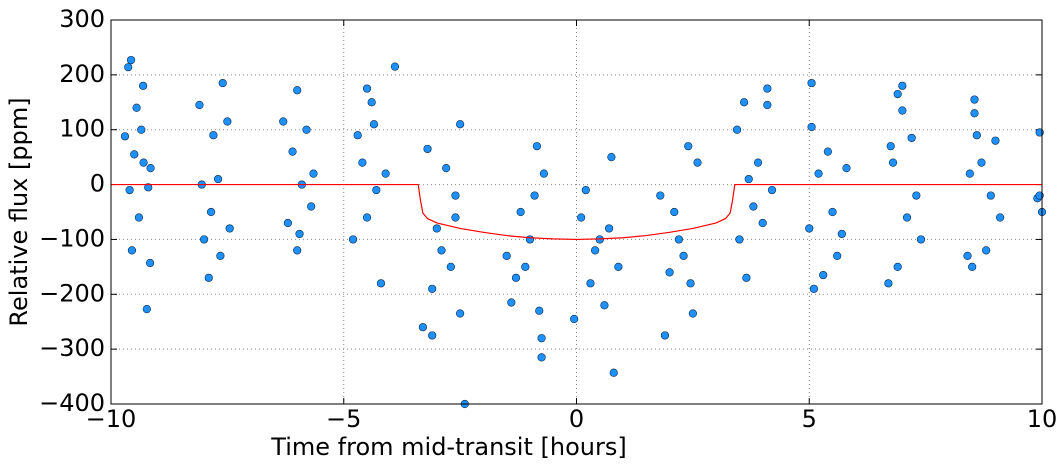  What do you see at coordinates (72, 403) in the screenshot?
I see `y-tick-label: −400` at bounding box center [72, 403].